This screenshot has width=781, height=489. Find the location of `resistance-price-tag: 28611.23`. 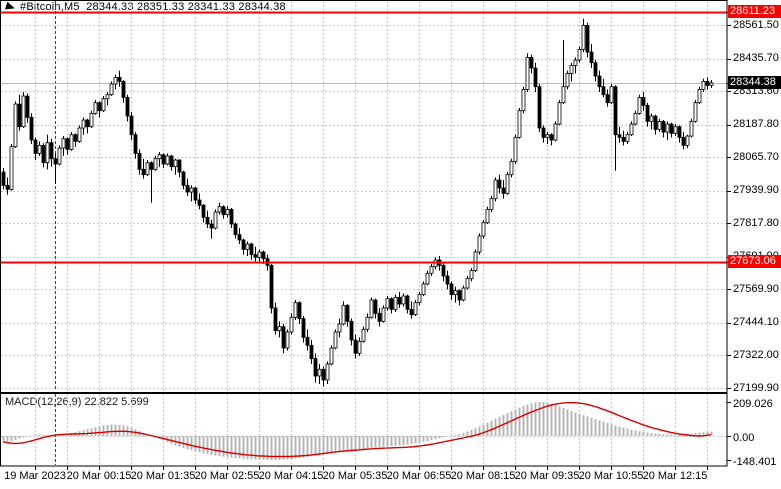

resistance-price-tag: 28611.23 is located at coordinates (754, 12).